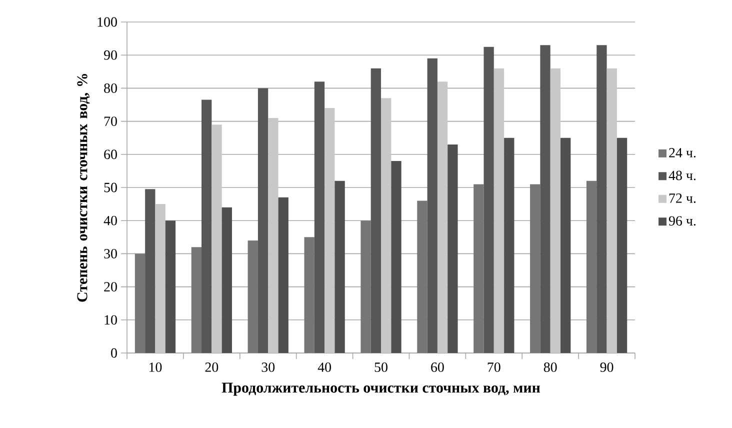 This screenshot has height=428, width=732. Describe the element at coordinates (110, 287) in the screenshot. I see `y-tick-label: 20` at that location.